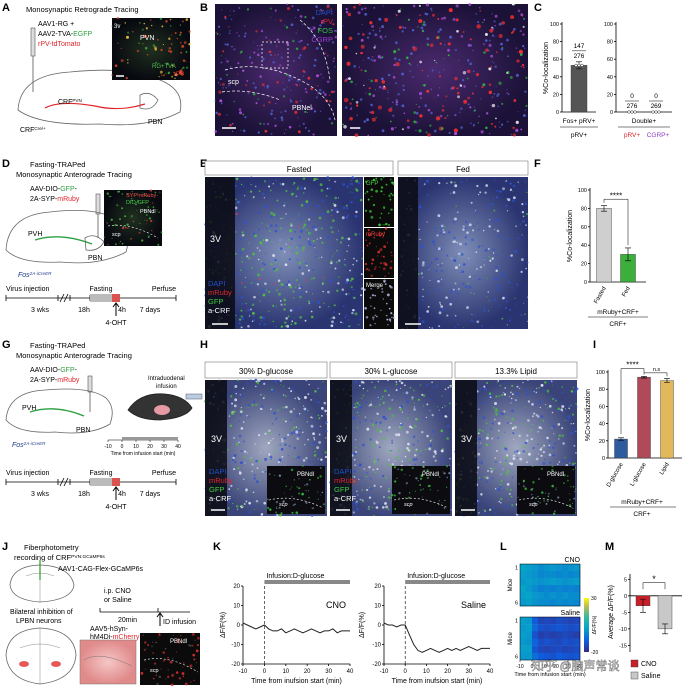 The width and height of the screenshot is (690, 689). Describe the element at coordinates (577, 582) in the screenshot. I see `heat-cell` at that location.